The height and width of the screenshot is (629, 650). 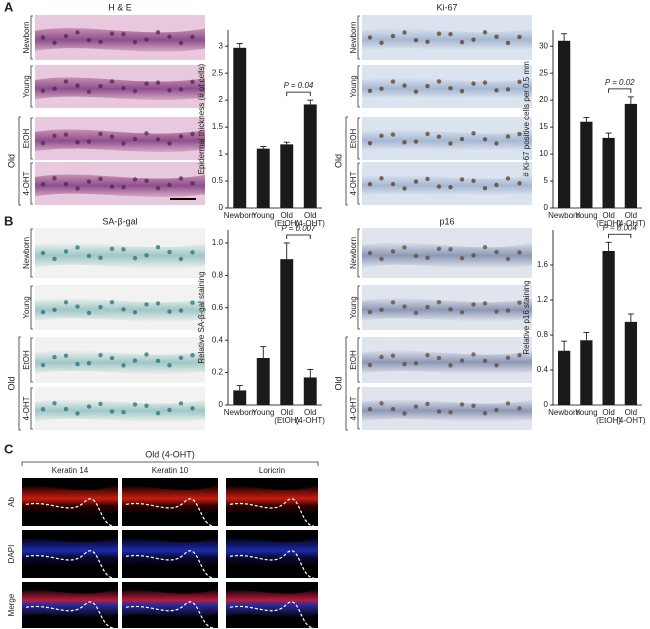 What do you see at coordinates (8, 220) in the screenshot?
I see `panel-label: B` at bounding box center [8, 220].